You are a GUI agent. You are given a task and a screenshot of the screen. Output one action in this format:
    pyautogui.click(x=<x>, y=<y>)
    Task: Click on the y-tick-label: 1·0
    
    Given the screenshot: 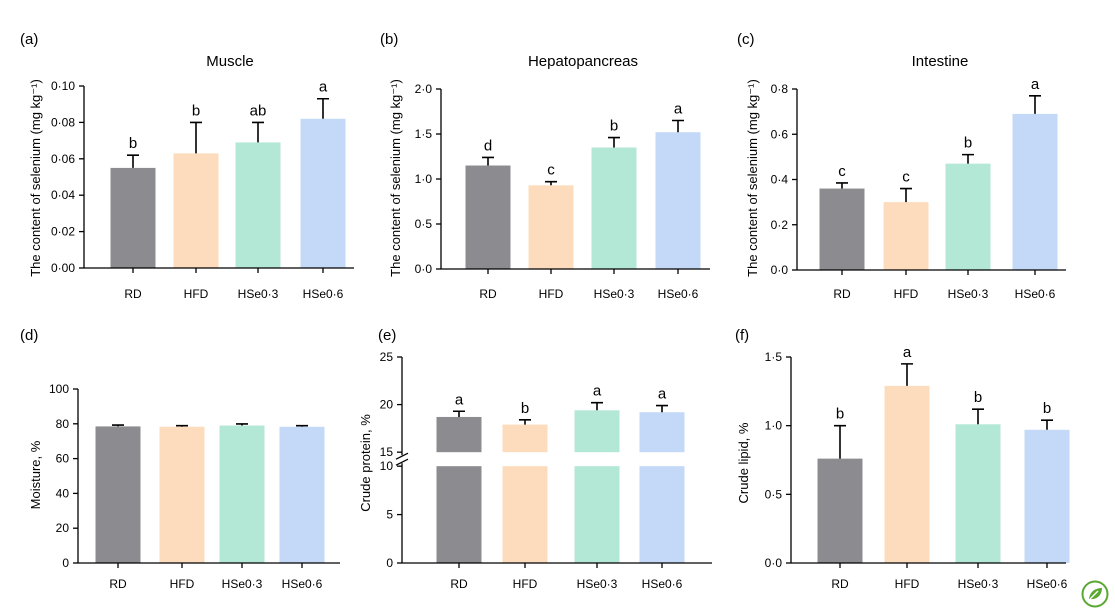 What is the action you would take?
    pyautogui.click(x=424, y=179)
    